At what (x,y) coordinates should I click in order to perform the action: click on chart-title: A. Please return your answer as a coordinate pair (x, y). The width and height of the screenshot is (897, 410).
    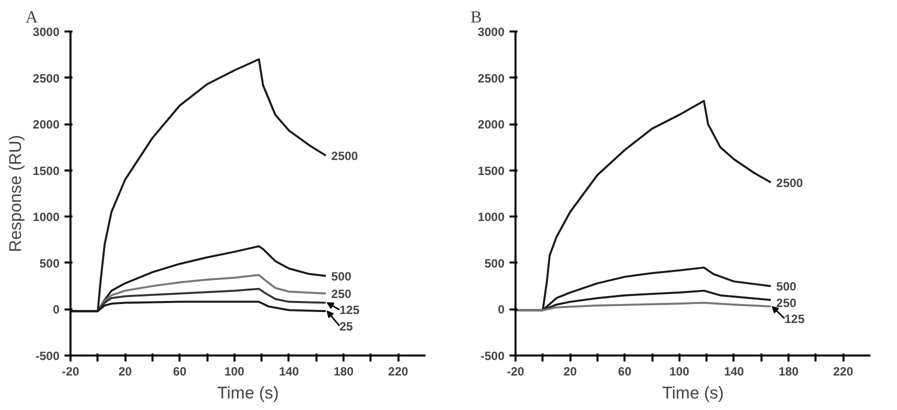
    Looking at the image, I should click on (32, 17).